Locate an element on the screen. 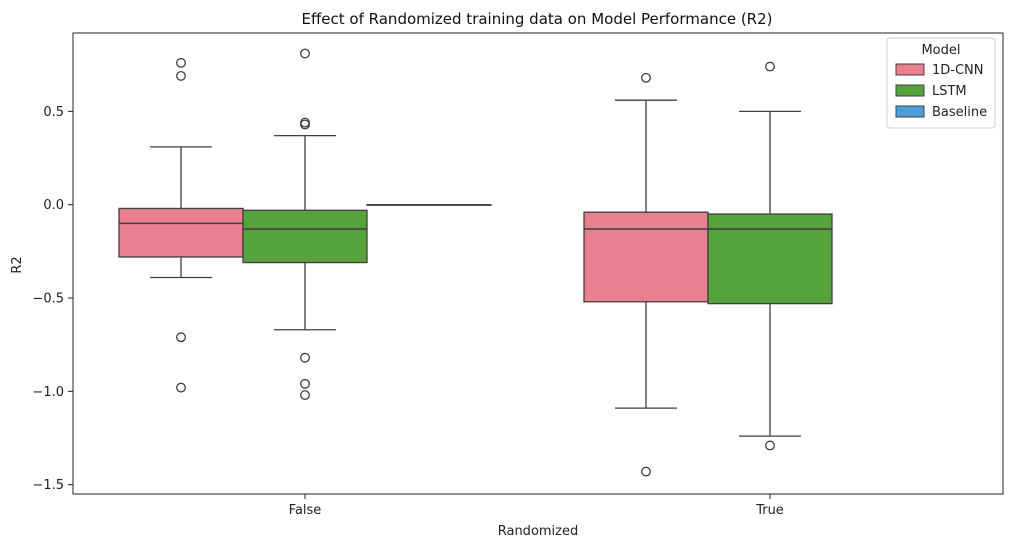 Image resolution: width=1012 pixels, height=547 pixels. legend: Model 1D-CNN LSTM Baseline is located at coordinates (941, 83).